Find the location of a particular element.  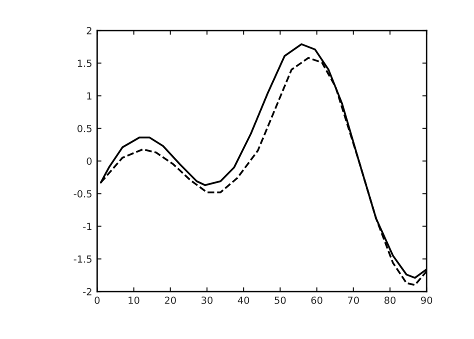

x-tick-label: 10 is located at coordinates (134, 300).